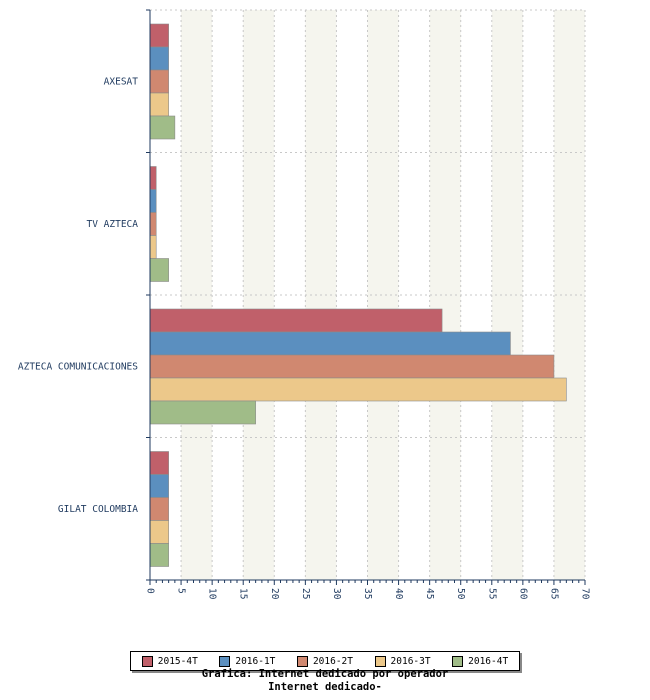  I want to click on x-tick-label: 10, so click(212, 594).